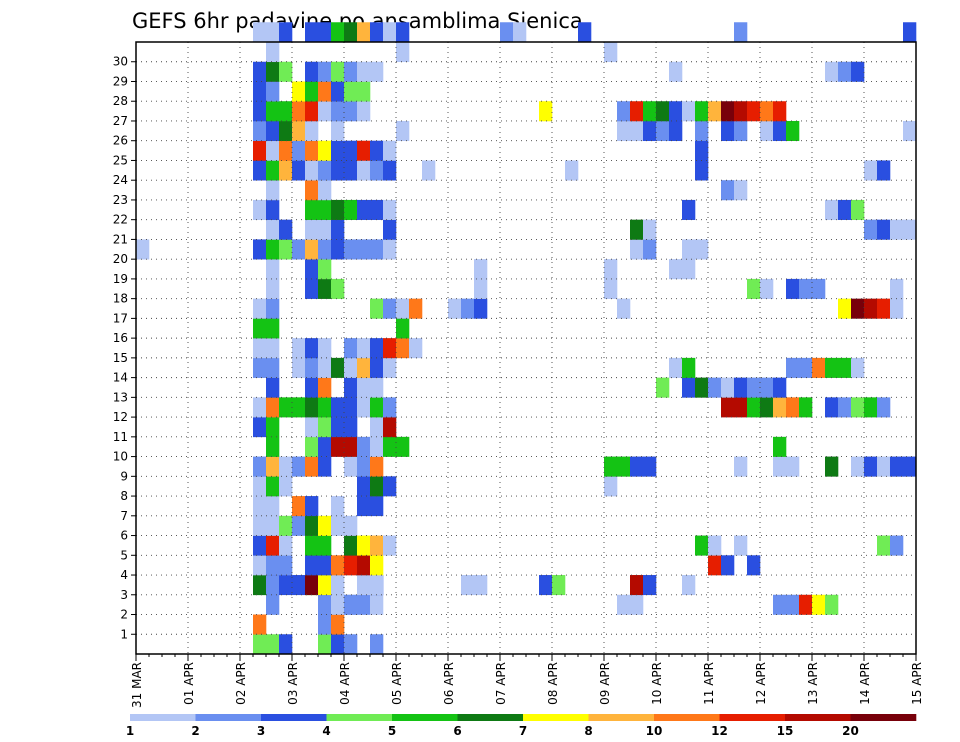 This screenshot has width=960, height=742. I want to click on x-tick-label: 06 APR, so click(449, 683).